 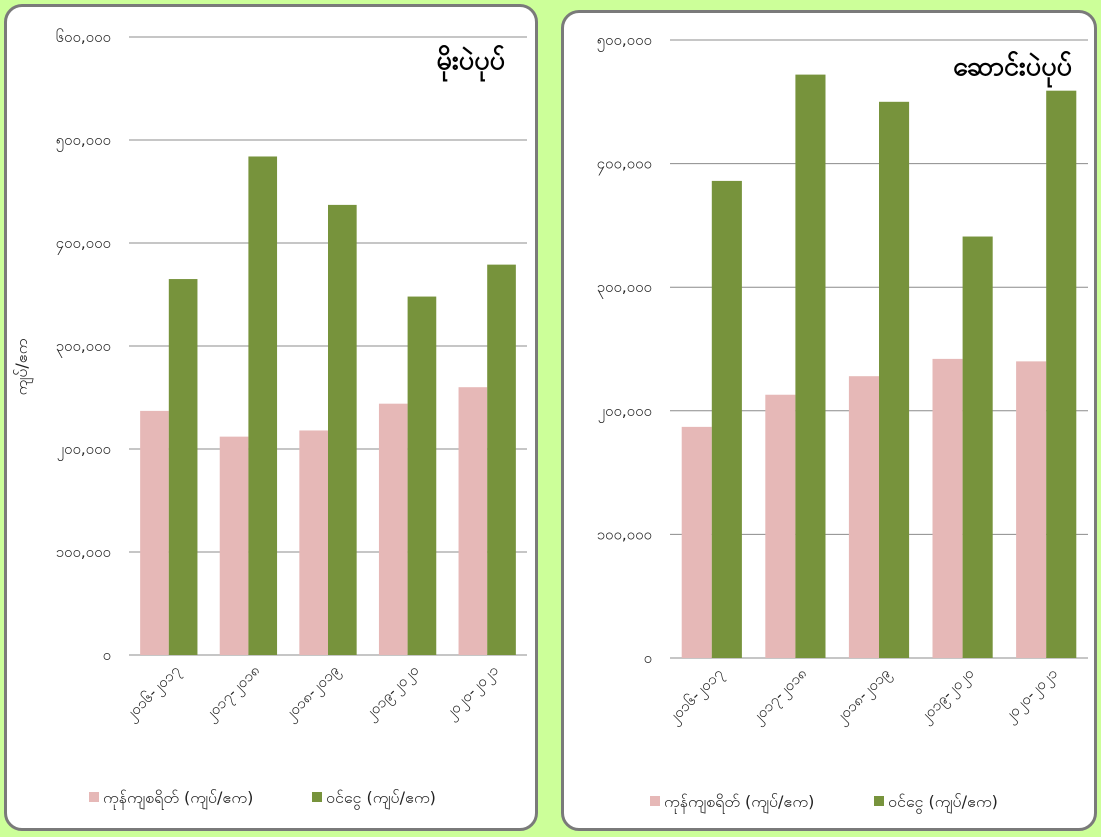 What do you see at coordinates (83, 37) in the screenshot?
I see `y-tick-label: ၆၀၀,၀၀၀` at bounding box center [83, 37].